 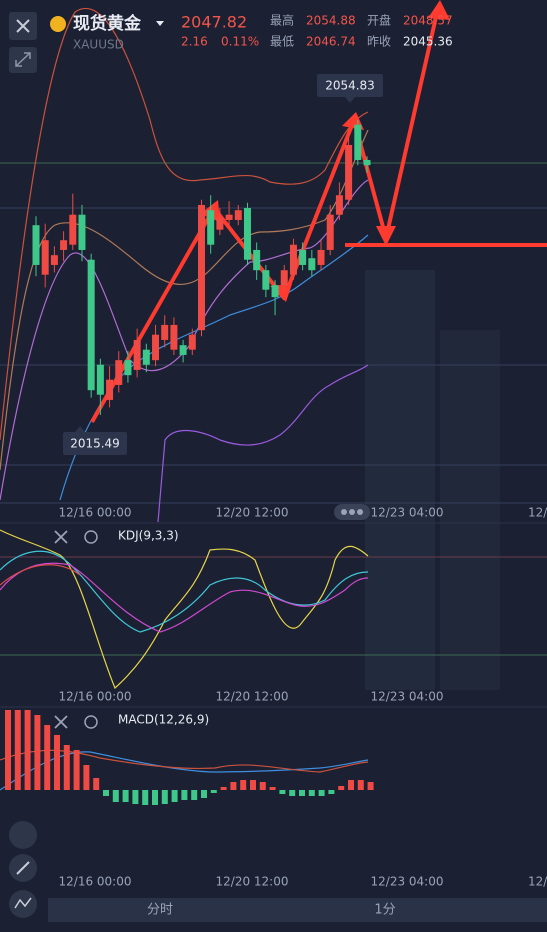 I want to click on pen-icon, so click(x=23, y=868).